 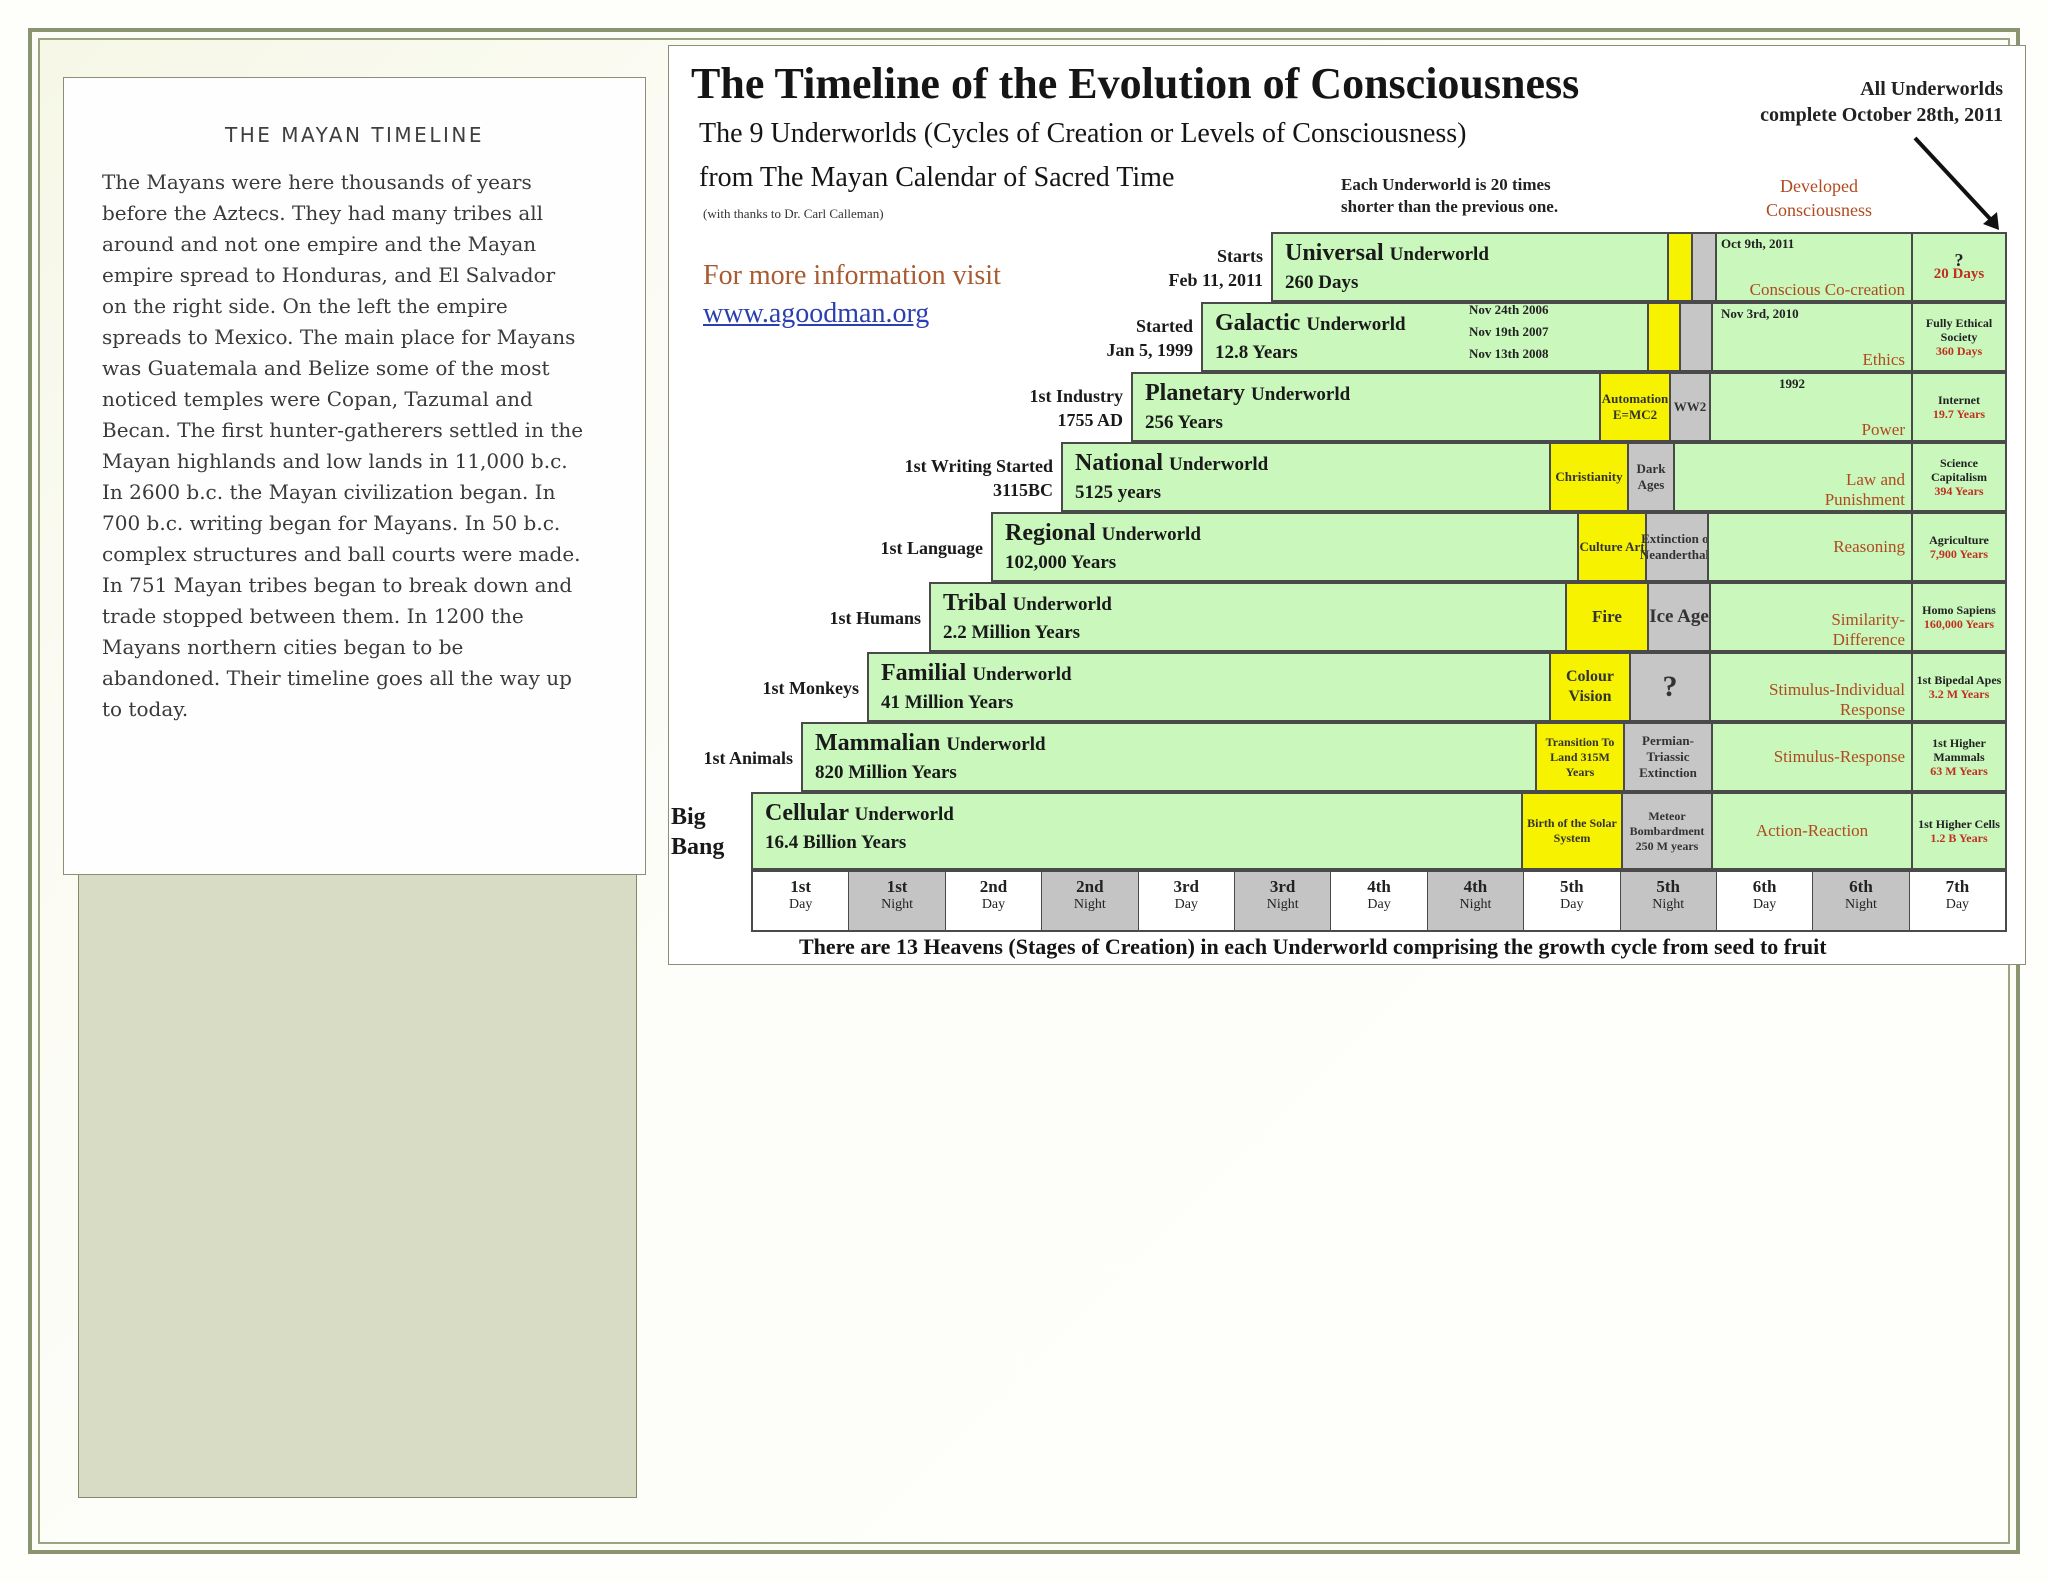 What do you see at coordinates (1812, 757) in the screenshot?
I see `dev-cell: Stimulus-Response` at bounding box center [1812, 757].